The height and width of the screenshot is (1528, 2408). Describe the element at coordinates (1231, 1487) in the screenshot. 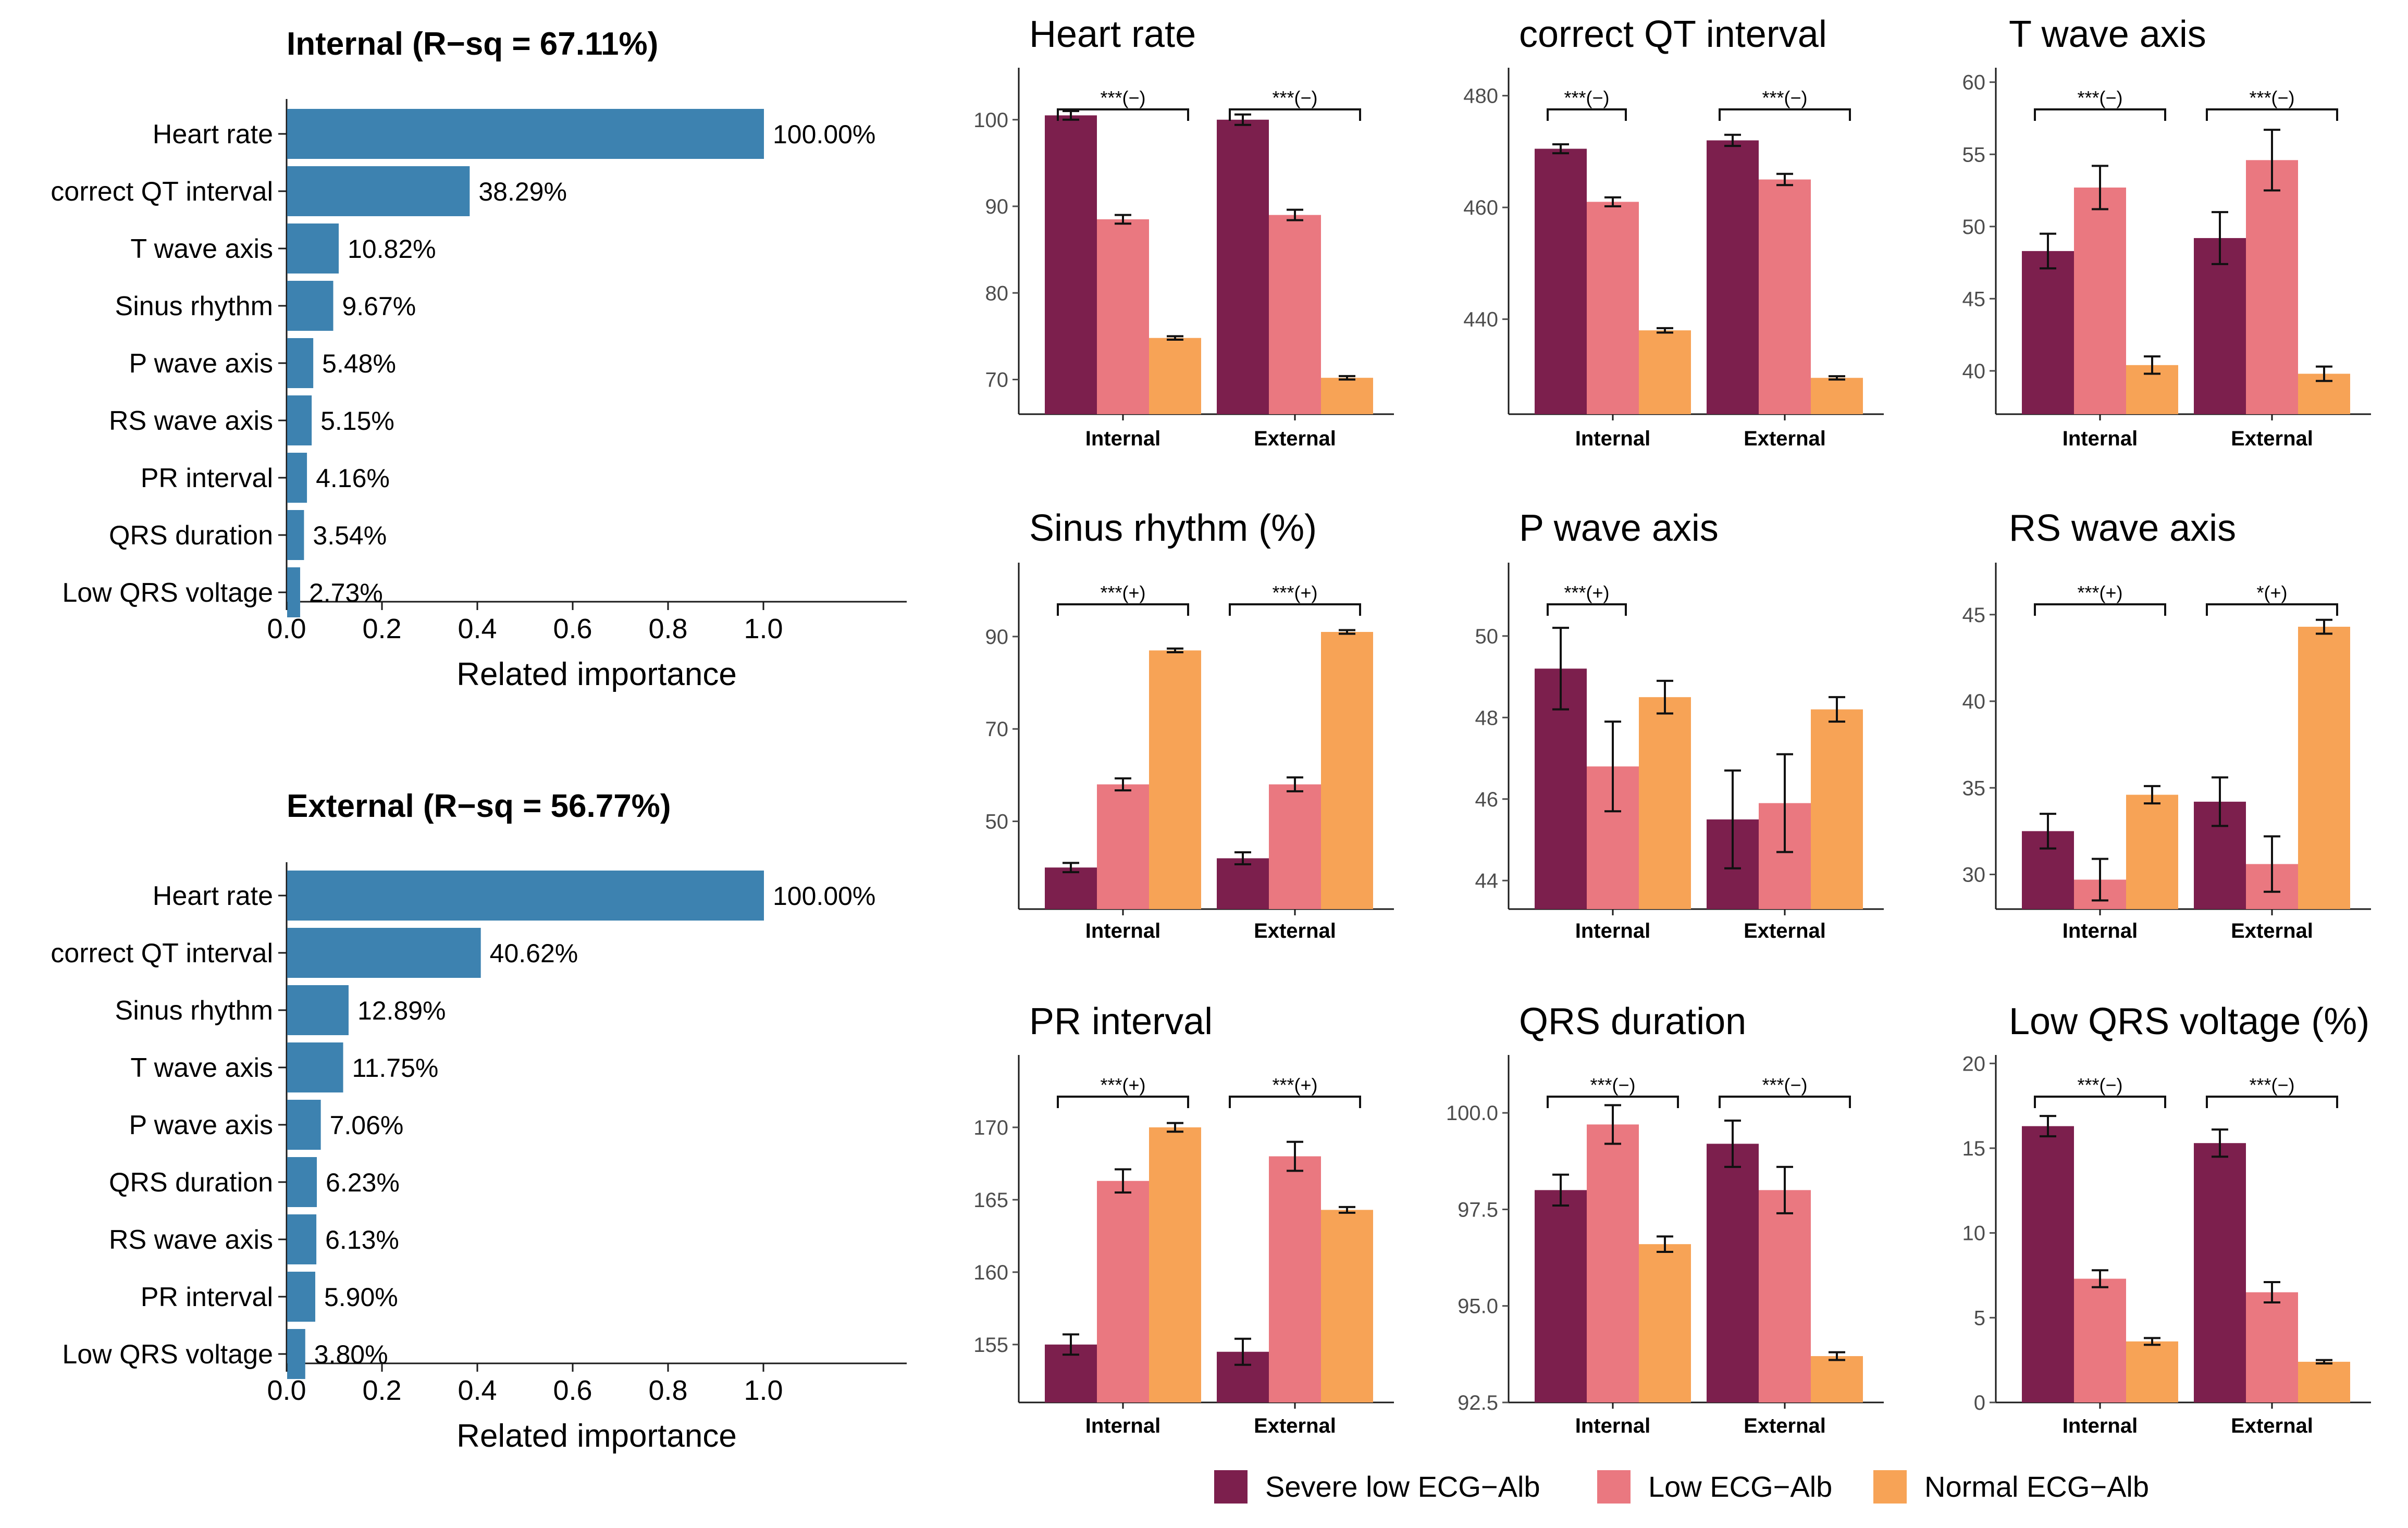

I see `legend-swatch-severe-low-ecg-alb` at that location.